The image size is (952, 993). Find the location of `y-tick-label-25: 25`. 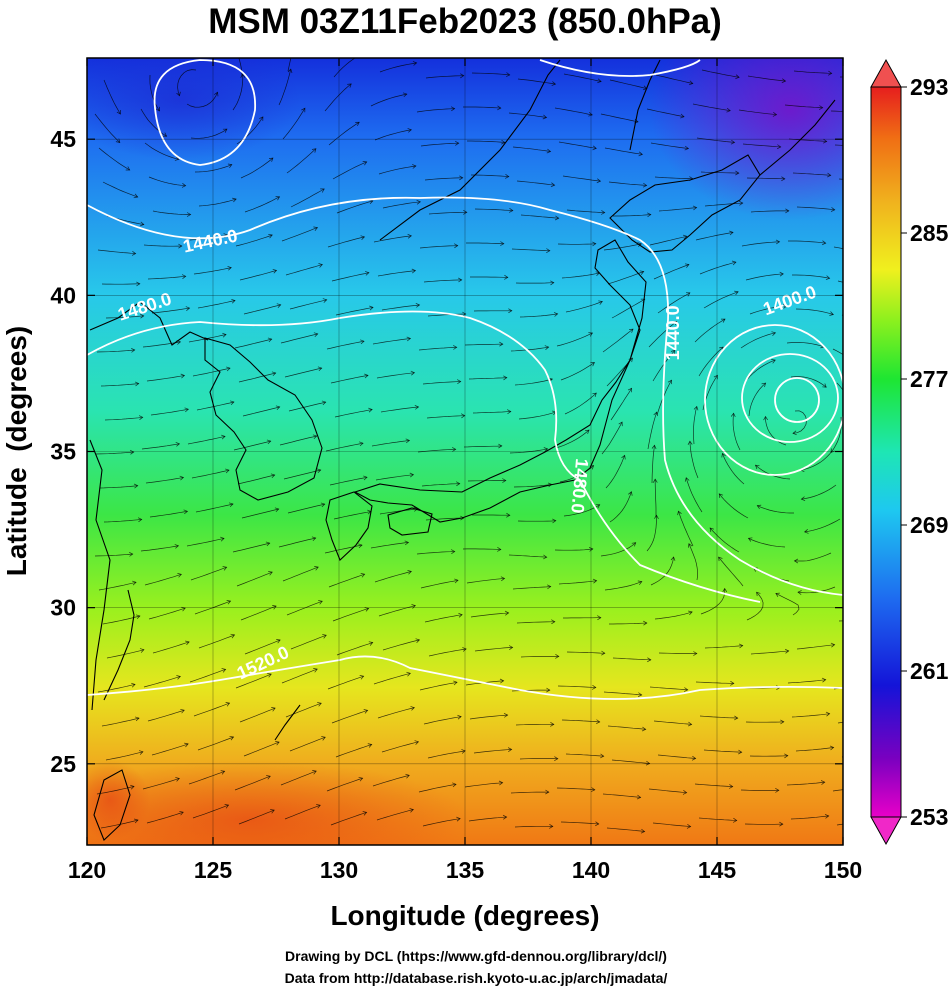

y-tick-label-25: 25 is located at coordinates (63, 764).